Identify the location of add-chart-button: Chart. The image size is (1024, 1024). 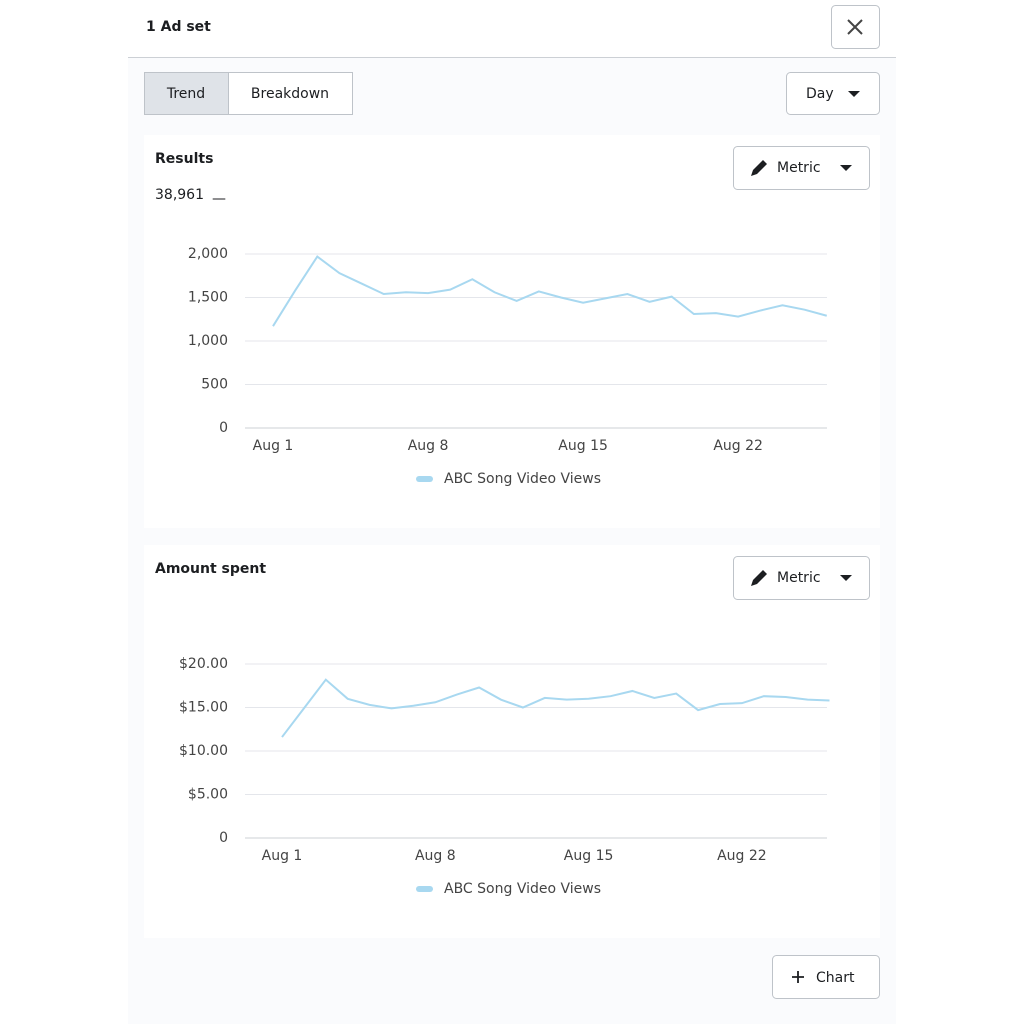
(826, 977).